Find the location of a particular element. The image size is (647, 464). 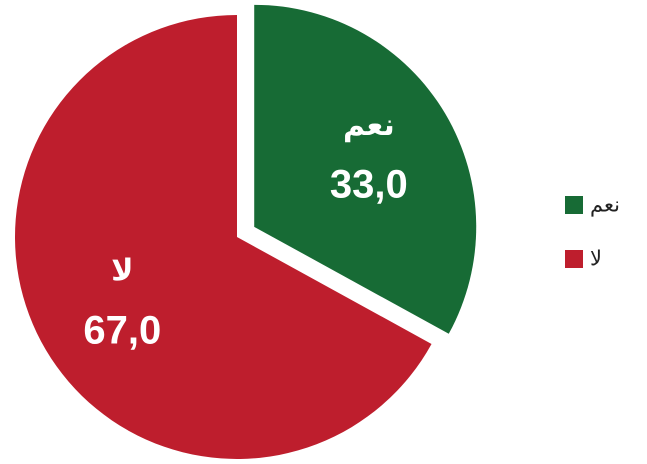

slice-value-label: 67,0 is located at coordinates (122, 330).